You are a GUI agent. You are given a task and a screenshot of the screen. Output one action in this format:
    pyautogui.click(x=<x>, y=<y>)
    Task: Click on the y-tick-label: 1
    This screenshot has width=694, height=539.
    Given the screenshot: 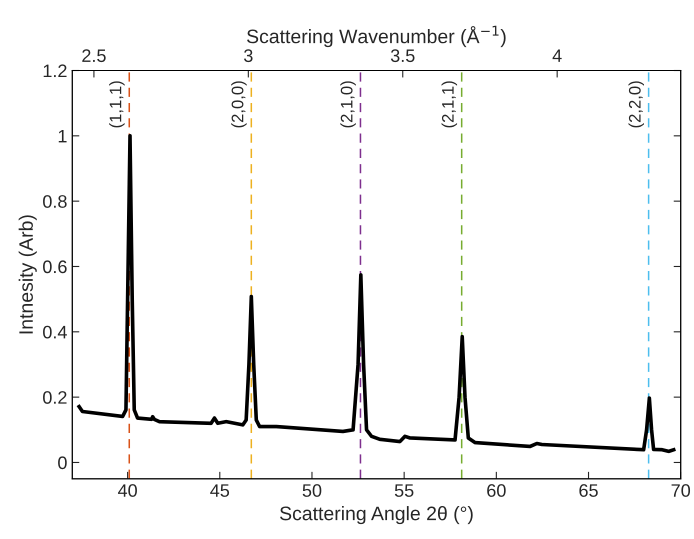 What is the action you would take?
    pyautogui.click(x=62, y=136)
    